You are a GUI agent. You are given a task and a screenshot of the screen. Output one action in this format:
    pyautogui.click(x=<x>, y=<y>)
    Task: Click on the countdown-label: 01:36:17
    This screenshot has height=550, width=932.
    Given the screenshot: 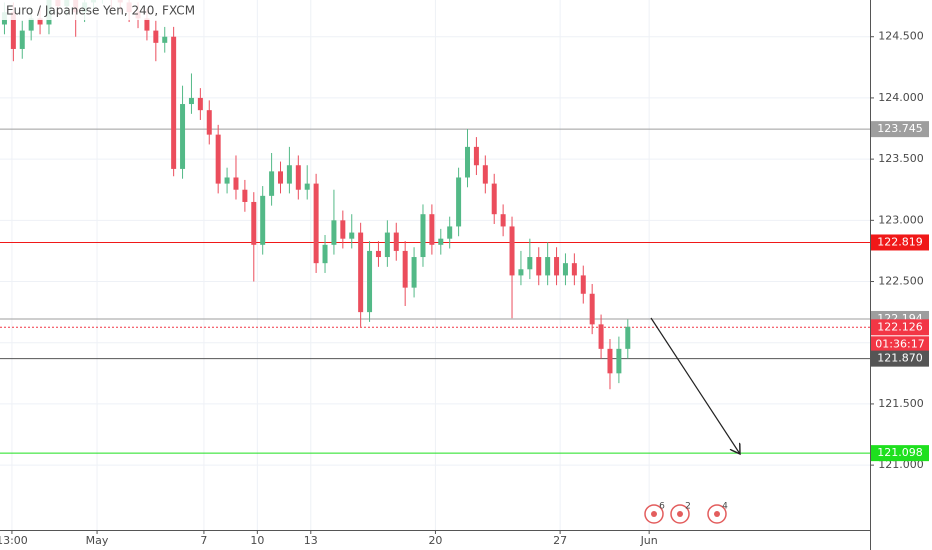 What is the action you would take?
    pyautogui.click(x=899, y=343)
    